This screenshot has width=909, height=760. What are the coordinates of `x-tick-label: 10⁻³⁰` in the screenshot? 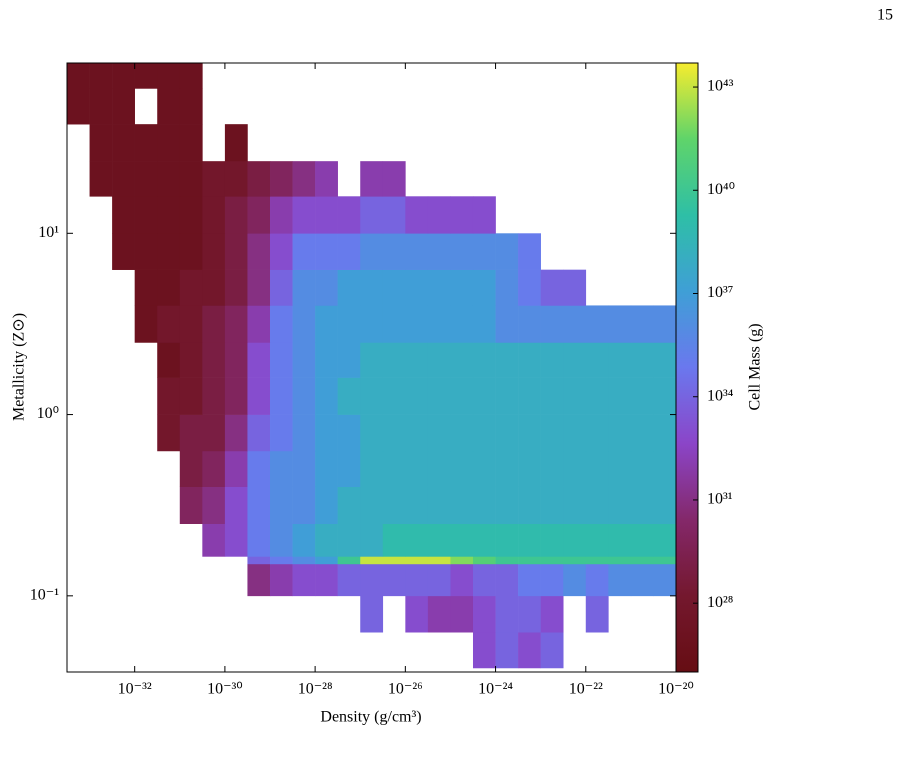 It's located at (225, 689).